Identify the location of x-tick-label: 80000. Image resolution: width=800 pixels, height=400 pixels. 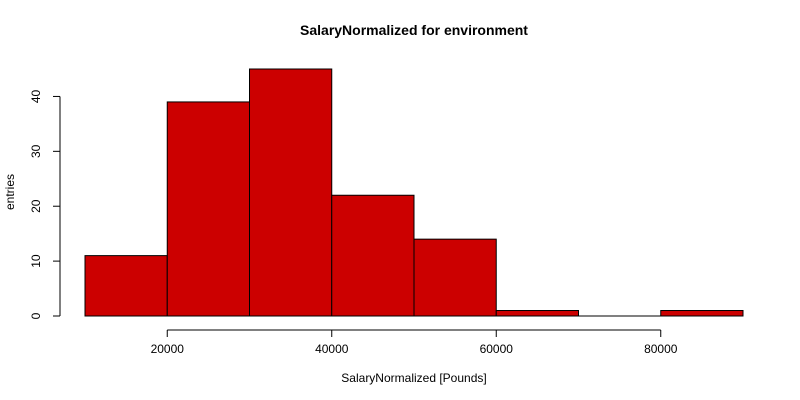
(661, 349).